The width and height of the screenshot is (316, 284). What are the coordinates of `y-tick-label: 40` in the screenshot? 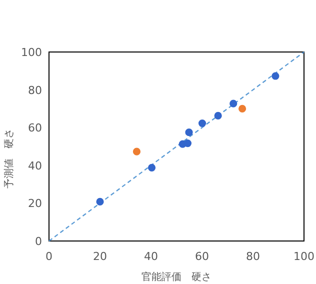 It's located at (35, 165).